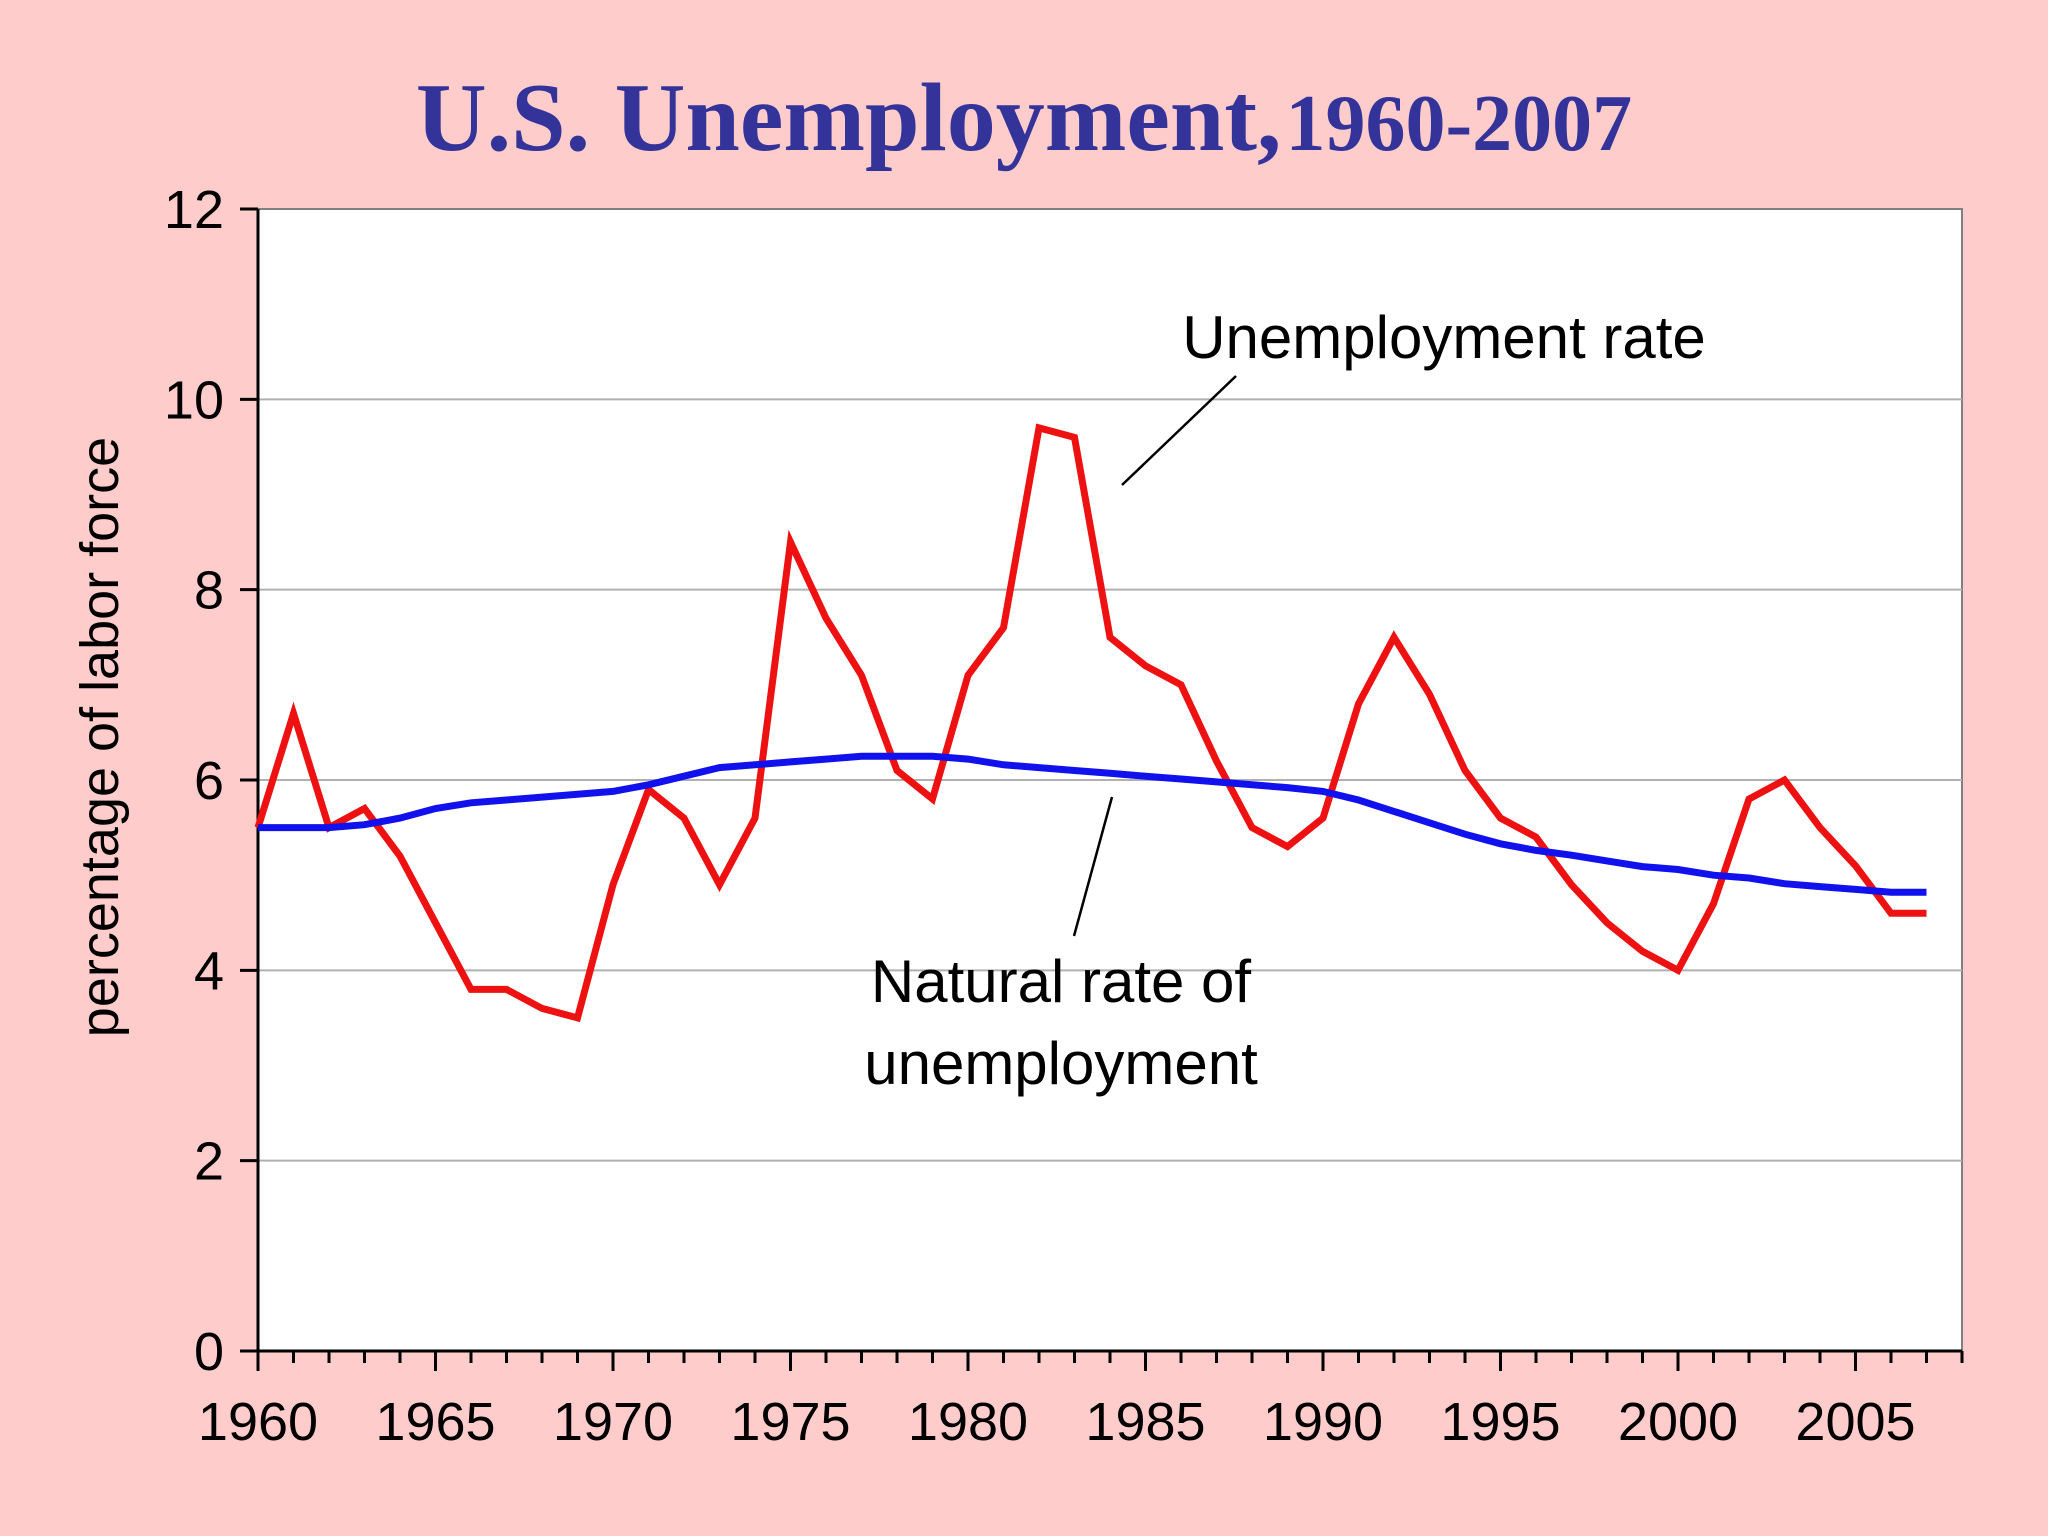 This screenshot has height=1536, width=2048. Describe the element at coordinates (1855, 1422) in the screenshot. I see `x-tick-label: 2005` at that location.